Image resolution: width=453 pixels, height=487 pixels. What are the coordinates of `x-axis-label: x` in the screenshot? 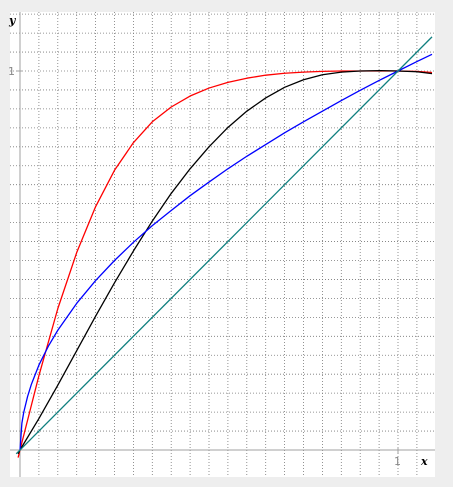 It's located at (424, 461).